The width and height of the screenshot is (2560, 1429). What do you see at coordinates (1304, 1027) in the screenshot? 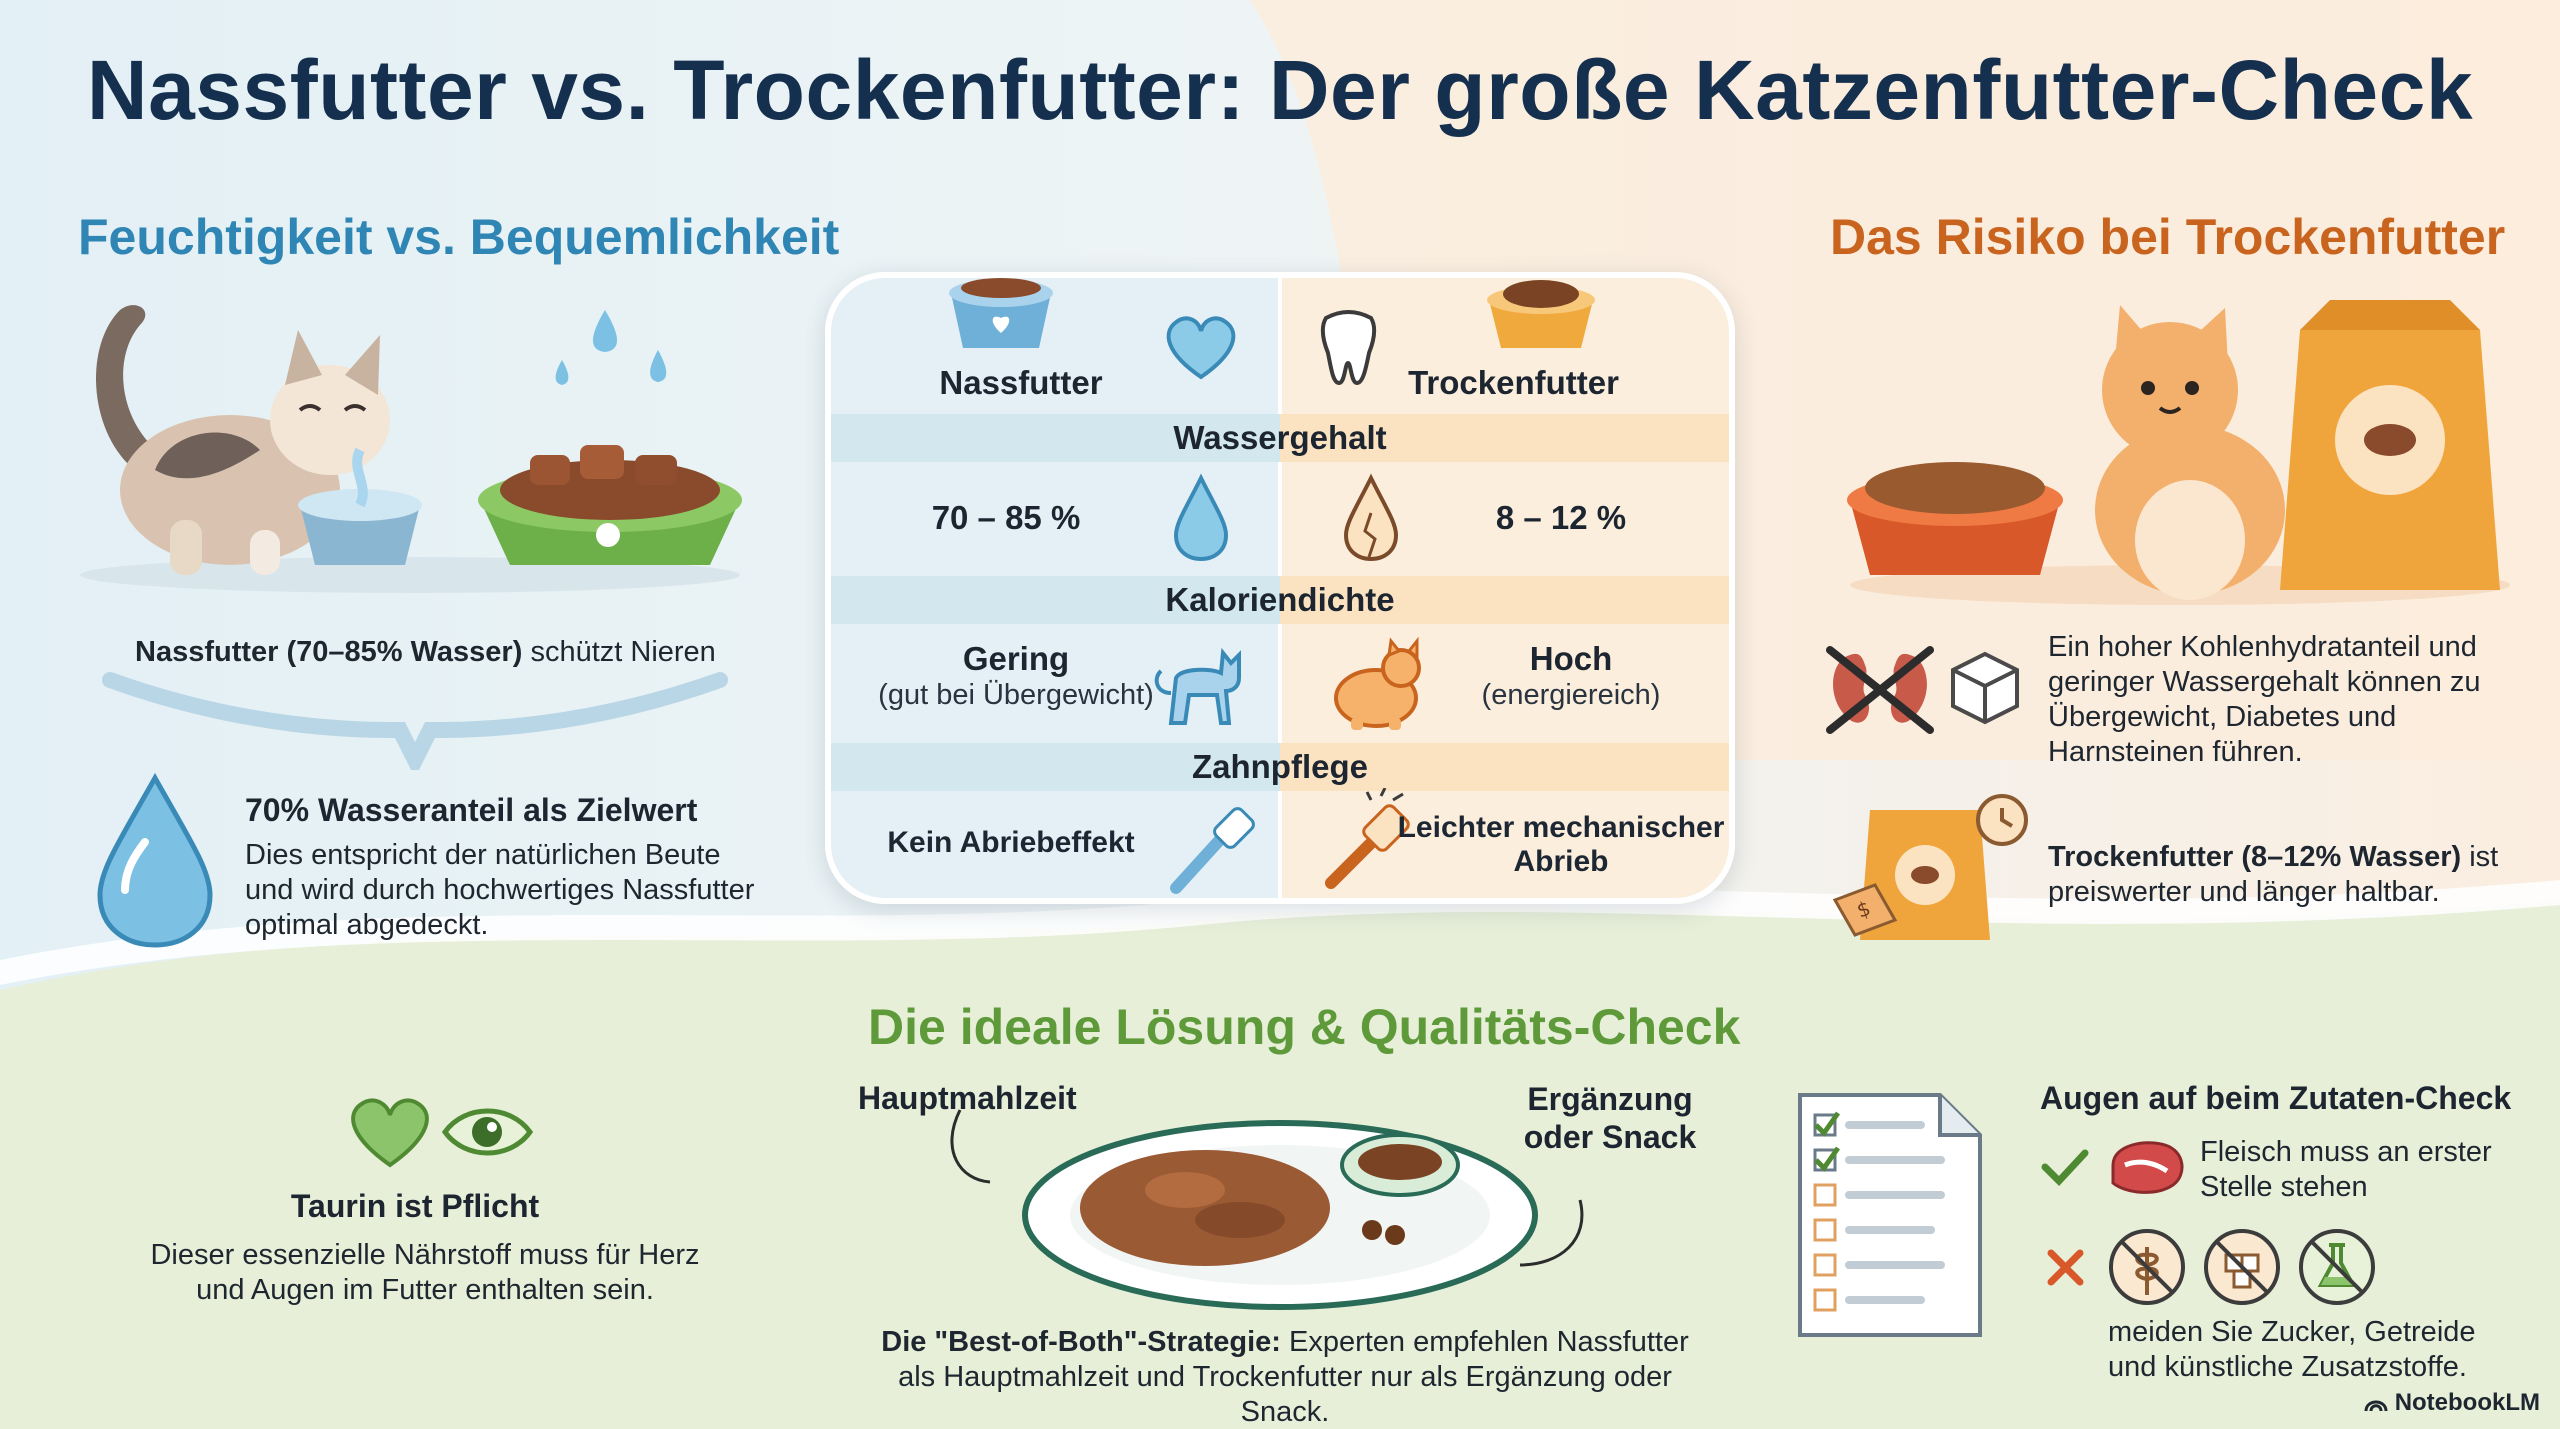
I see `section-heading-solution: Die ideale Lösung & Qualitäts-Check` at bounding box center [1304, 1027].